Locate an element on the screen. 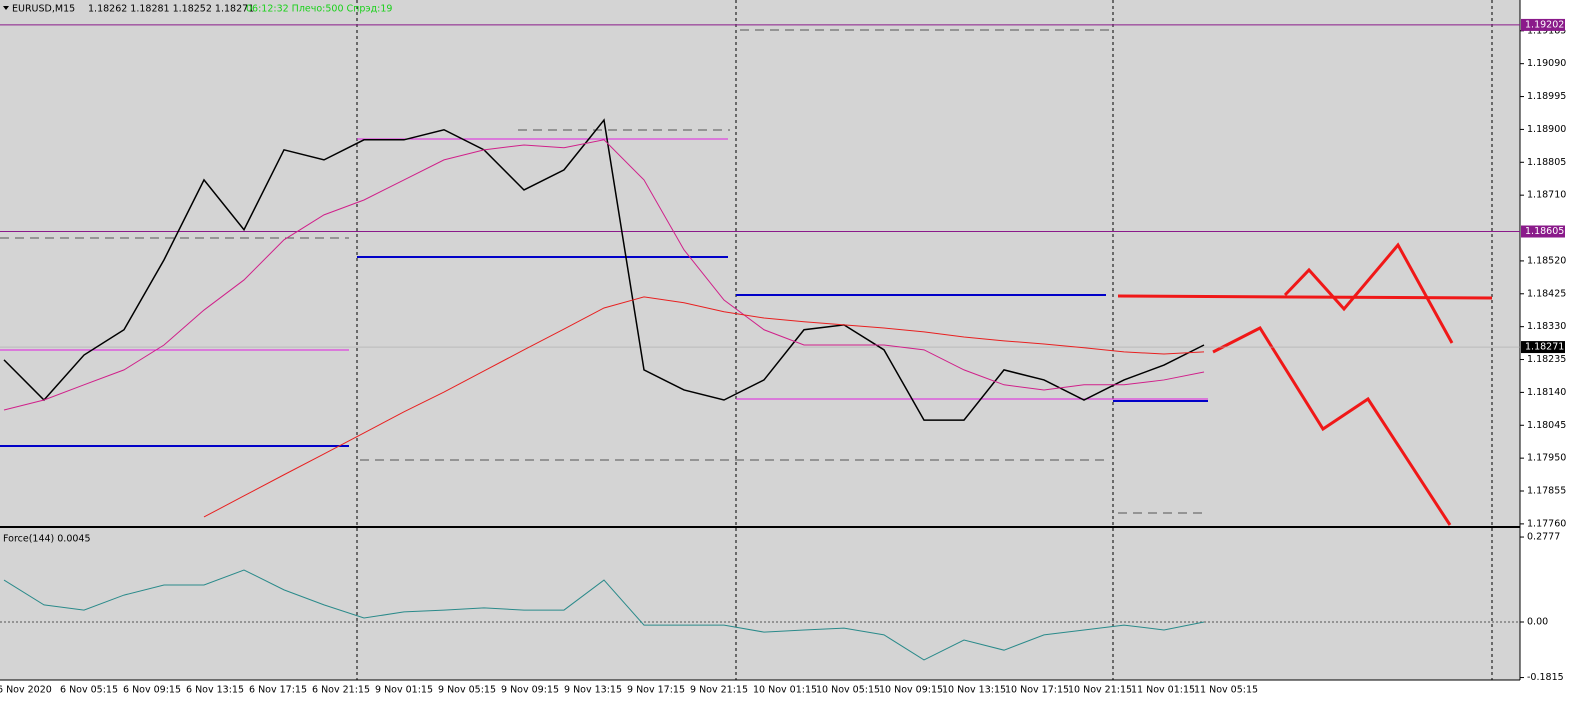 Image resolution: width=1592 pixels, height=718 pixels. quote: 1.18262 1.18281 1.18252 1.18271 is located at coordinates (171, 9).